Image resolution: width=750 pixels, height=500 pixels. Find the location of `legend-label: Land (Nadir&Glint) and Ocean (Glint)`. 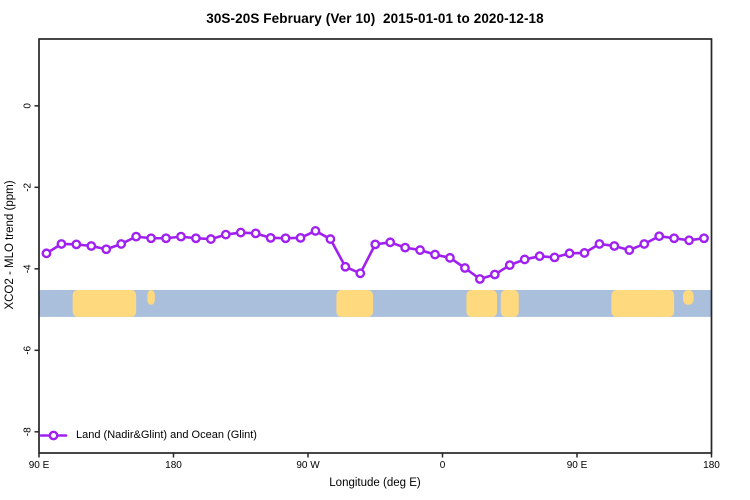

legend-label: Land (Nadir&Glint) and Ocean (Glint) is located at coordinates (166, 435).